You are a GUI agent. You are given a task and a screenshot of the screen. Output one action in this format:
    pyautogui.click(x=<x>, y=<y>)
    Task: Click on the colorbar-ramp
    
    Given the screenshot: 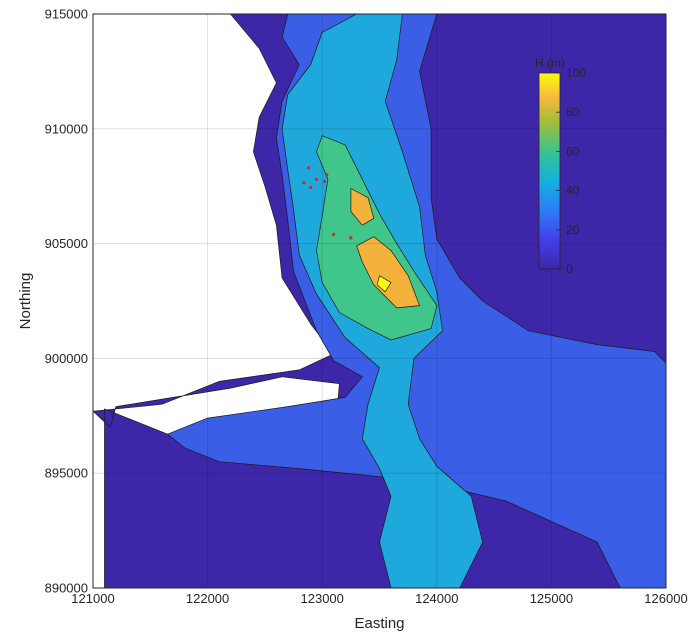 What is the action you would take?
    pyautogui.click(x=549, y=171)
    